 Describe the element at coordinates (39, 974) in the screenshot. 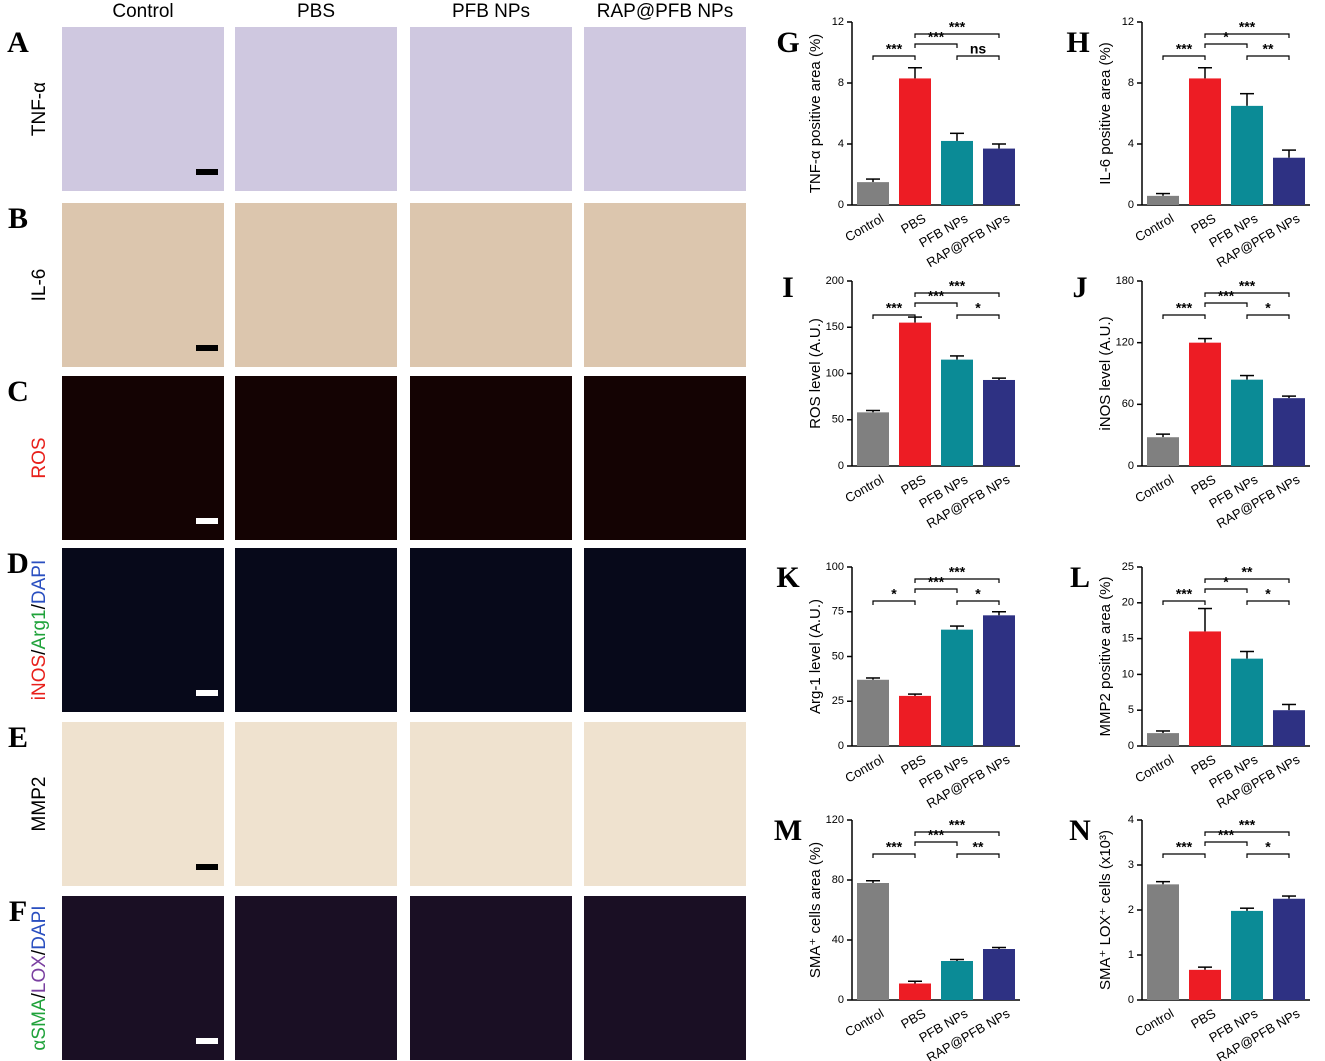

I see `row-label-part: LOX` at that location.